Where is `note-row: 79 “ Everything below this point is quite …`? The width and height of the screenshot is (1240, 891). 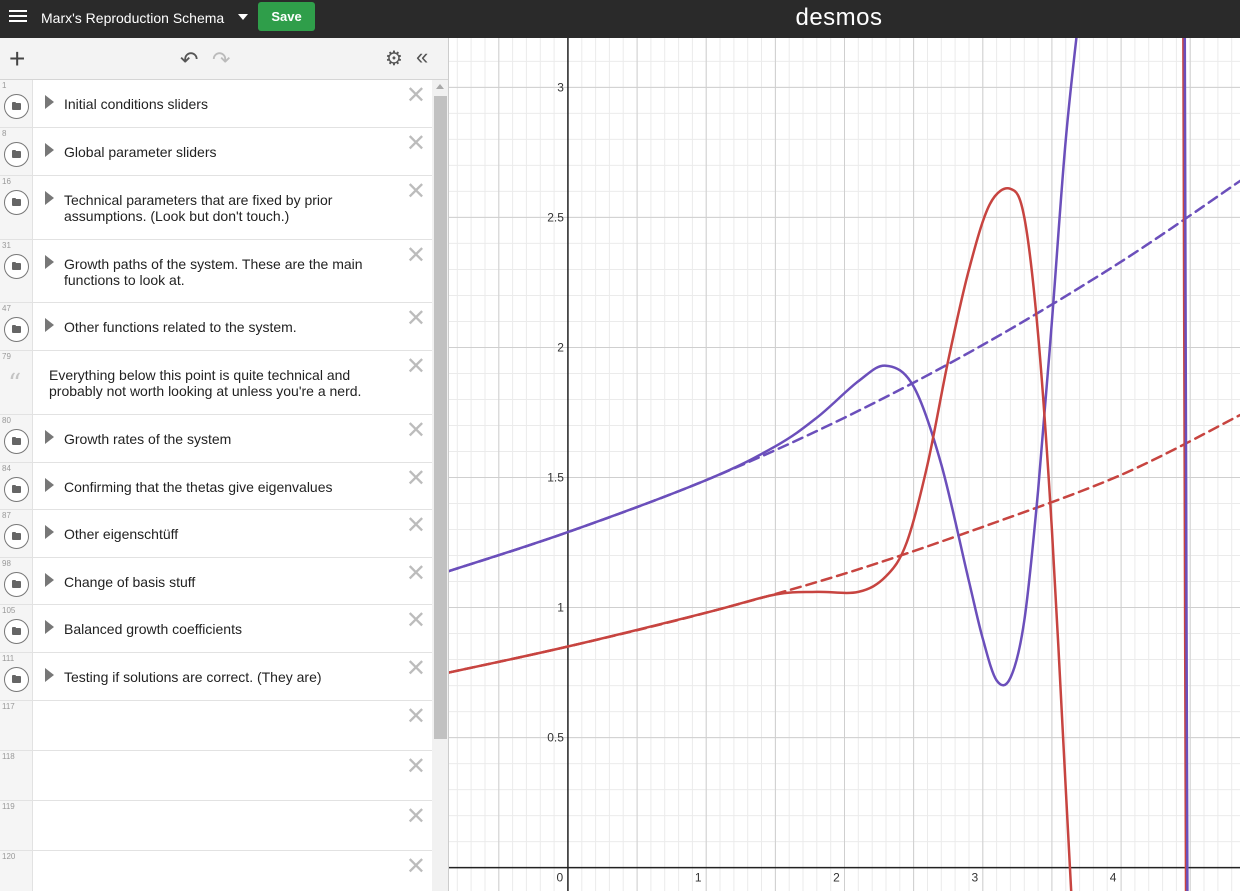
note-row: 79 “ Everything below this point is quite … is located at coordinates (216, 383).